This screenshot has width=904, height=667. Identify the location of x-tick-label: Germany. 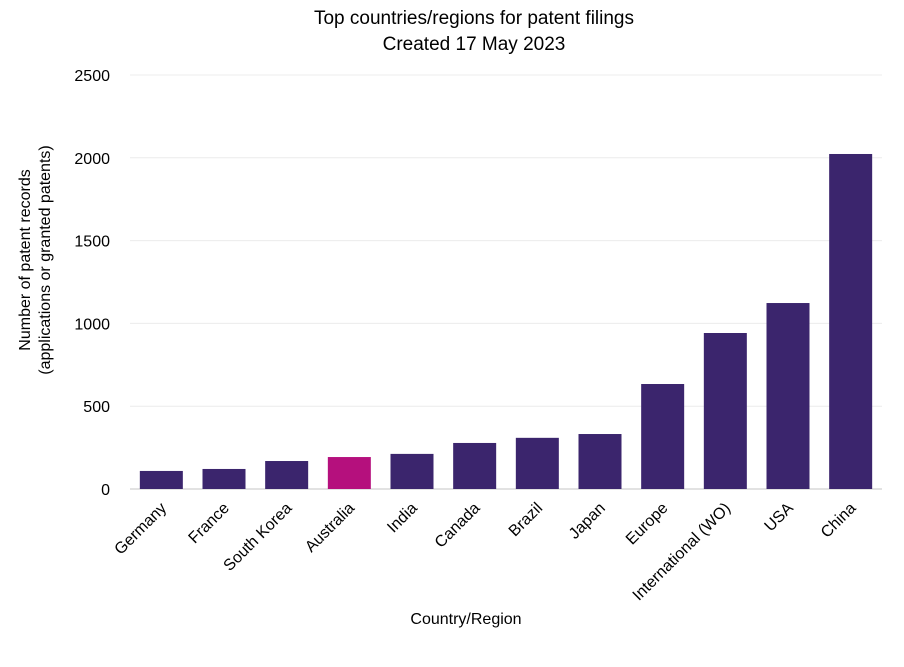
(141, 529).